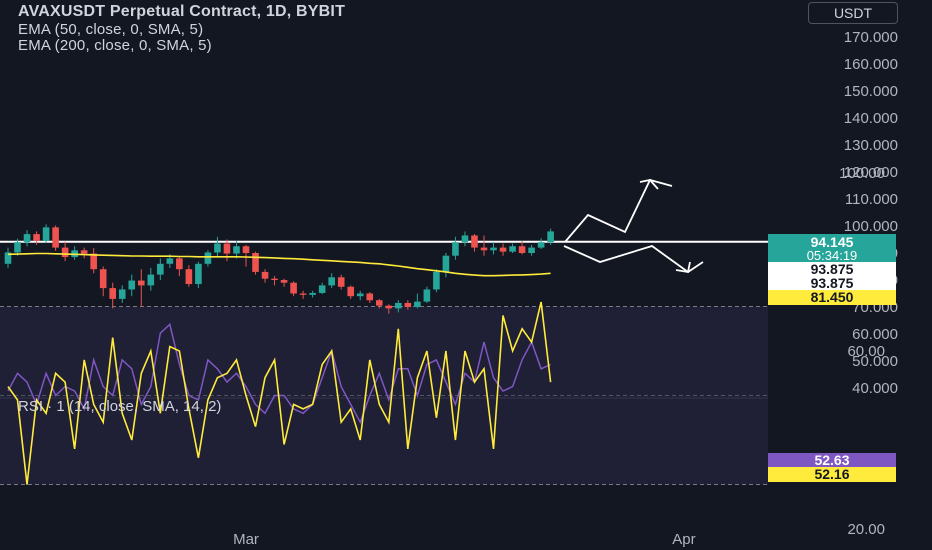 This screenshot has height=550, width=932. Describe the element at coordinates (832, 474) in the screenshot. I see `rsi-ma-value-tag: 52.16` at that location.